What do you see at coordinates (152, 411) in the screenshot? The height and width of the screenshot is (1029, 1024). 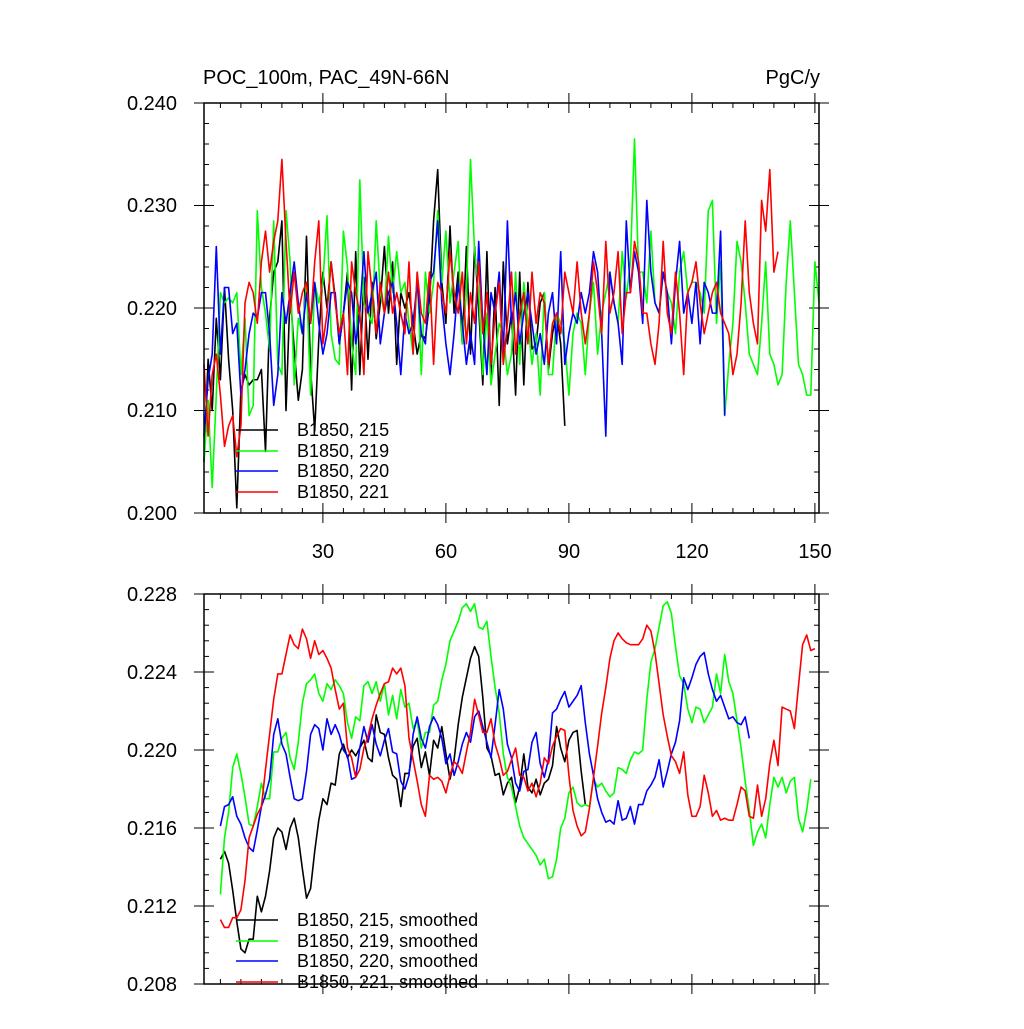 I see `top-ytick-label: 0.210` at bounding box center [152, 411].